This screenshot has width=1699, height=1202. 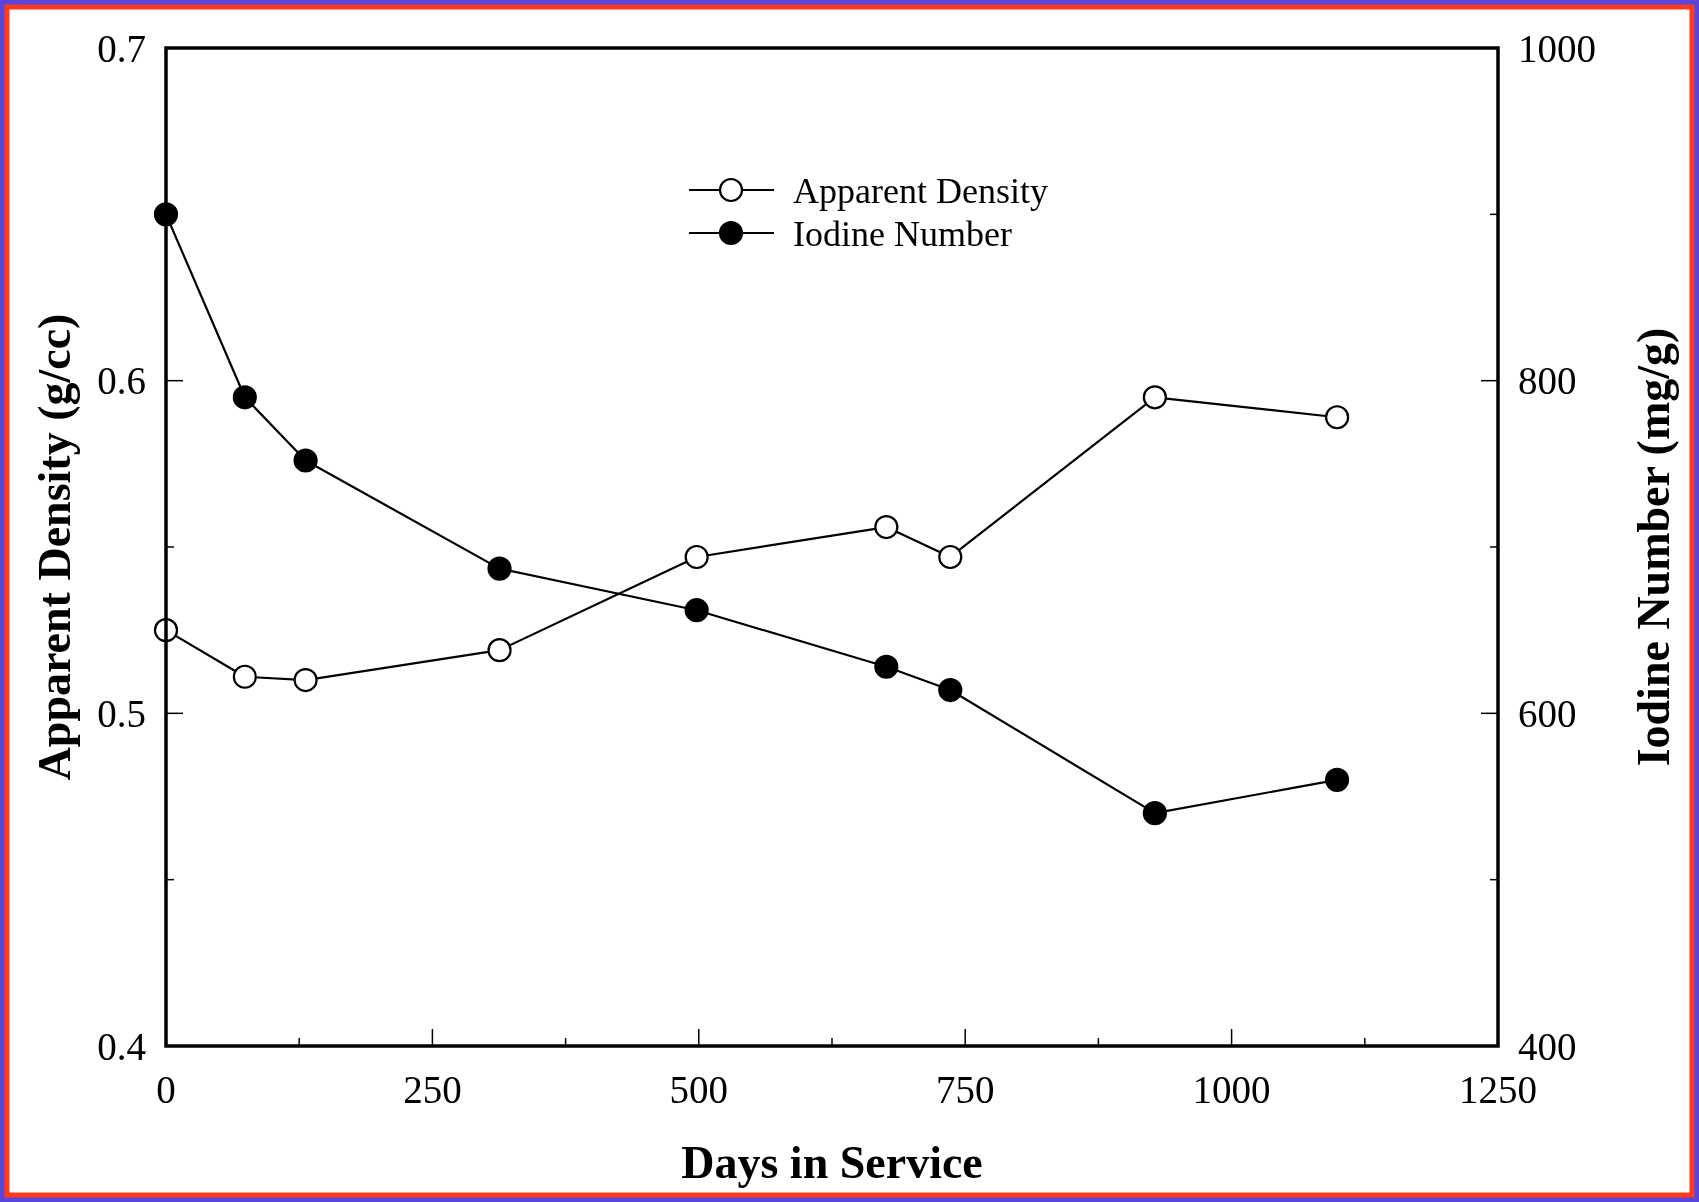 I want to click on y-tick-label: 0.7, so click(x=121, y=48).